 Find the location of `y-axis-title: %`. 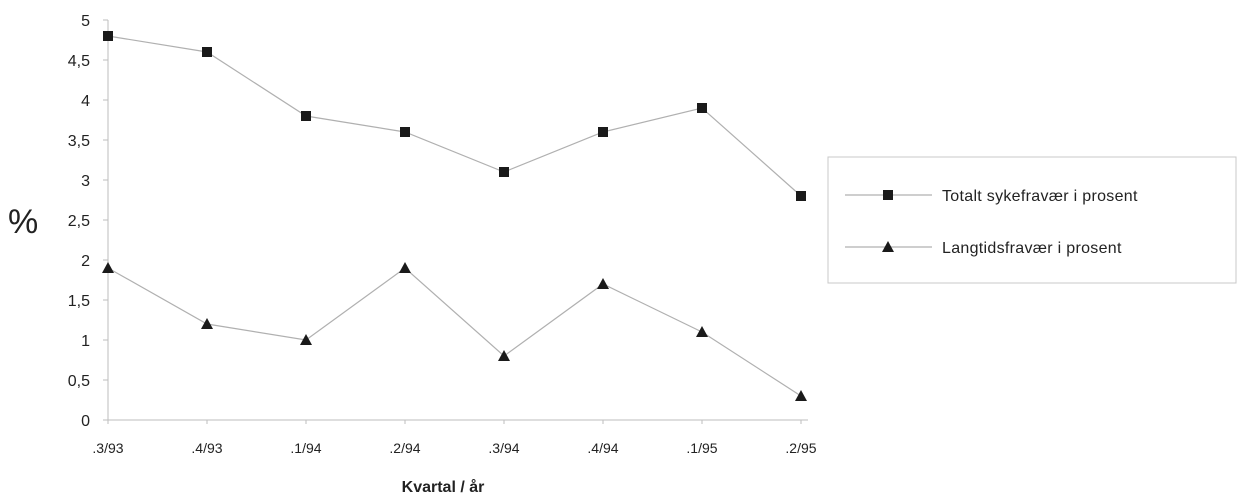

y-axis-title: % is located at coordinates (23, 222).